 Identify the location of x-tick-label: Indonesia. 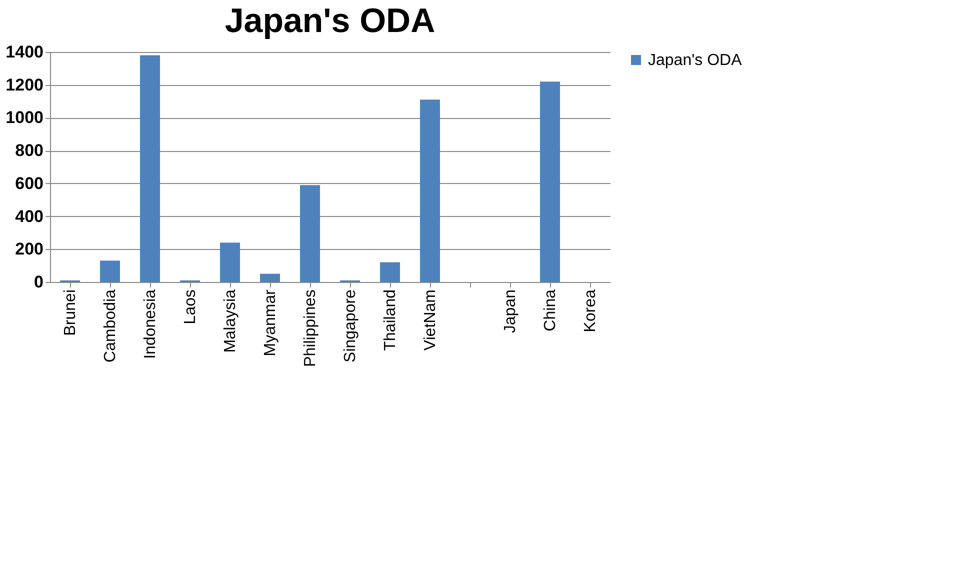
(150, 324).